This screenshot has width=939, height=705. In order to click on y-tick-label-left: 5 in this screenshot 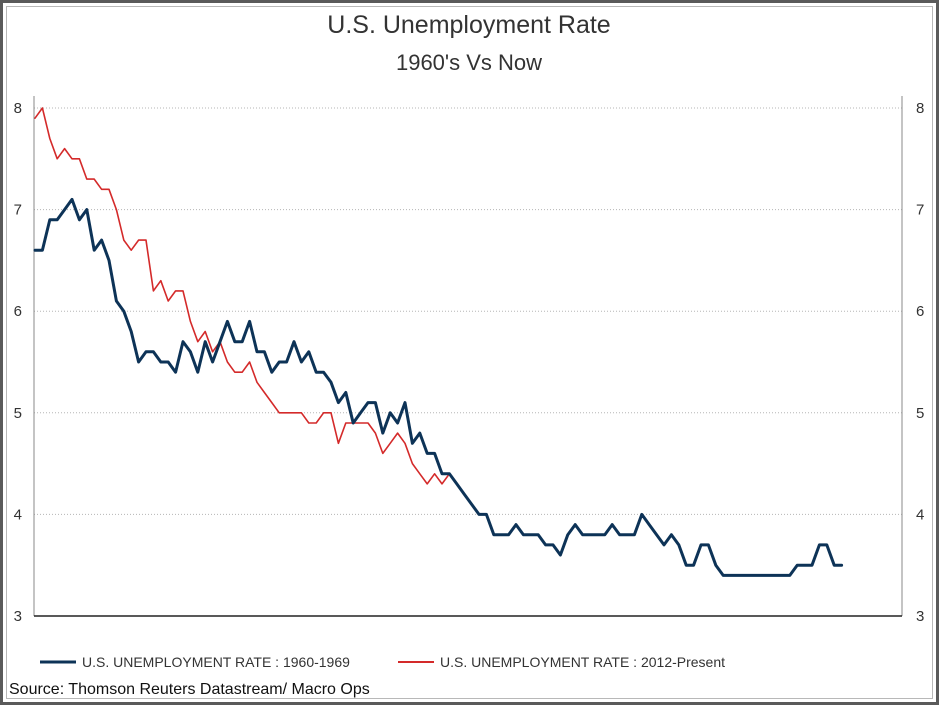, I will do `click(18, 413)`.